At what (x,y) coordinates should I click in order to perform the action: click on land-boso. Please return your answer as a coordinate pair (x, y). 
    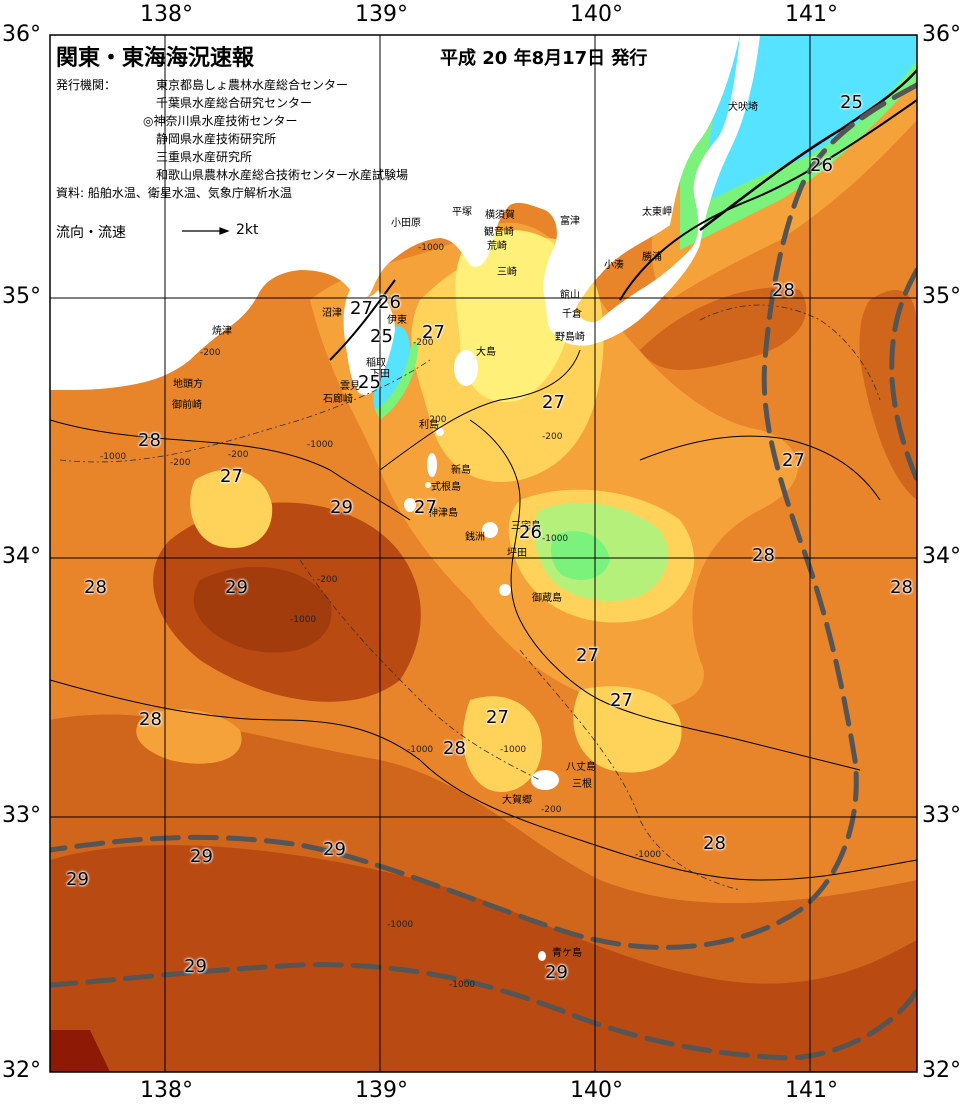
    Looking at the image, I should click on (652, 190).